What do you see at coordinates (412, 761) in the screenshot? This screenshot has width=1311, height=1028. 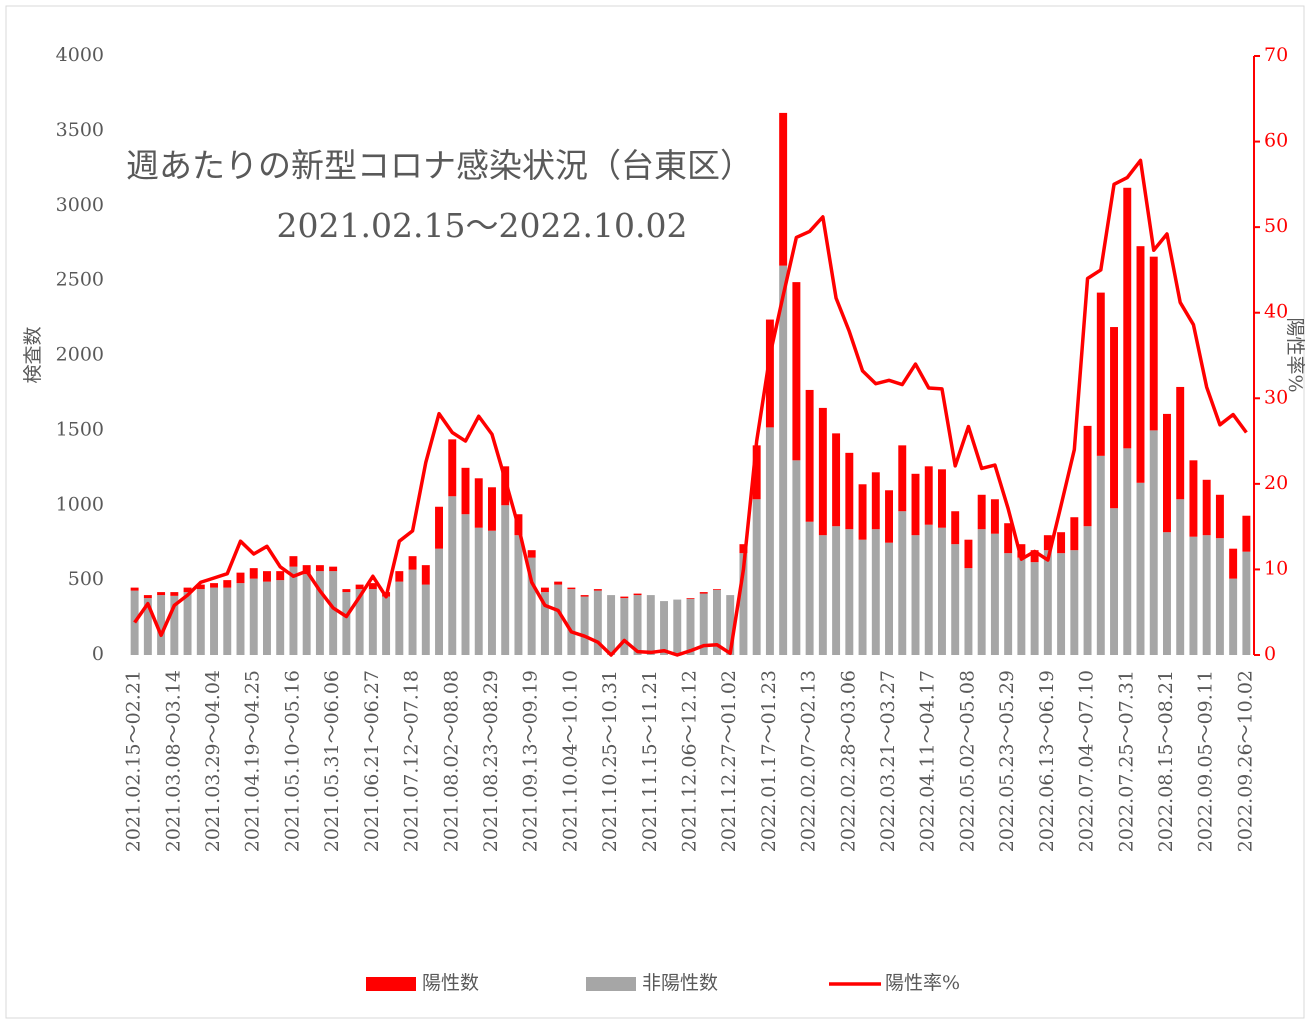 I see `x-tick-label: 2021.07.12～07.18` at bounding box center [412, 761].